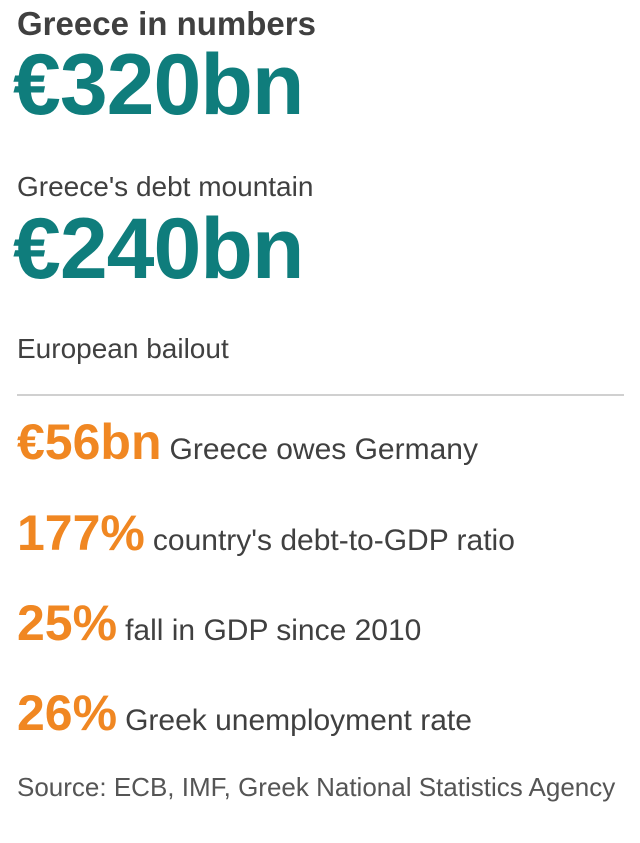 This screenshot has height=843, width=640. What do you see at coordinates (67, 713) in the screenshot?
I see `stat-value: 26%` at bounding box center [67, 713].